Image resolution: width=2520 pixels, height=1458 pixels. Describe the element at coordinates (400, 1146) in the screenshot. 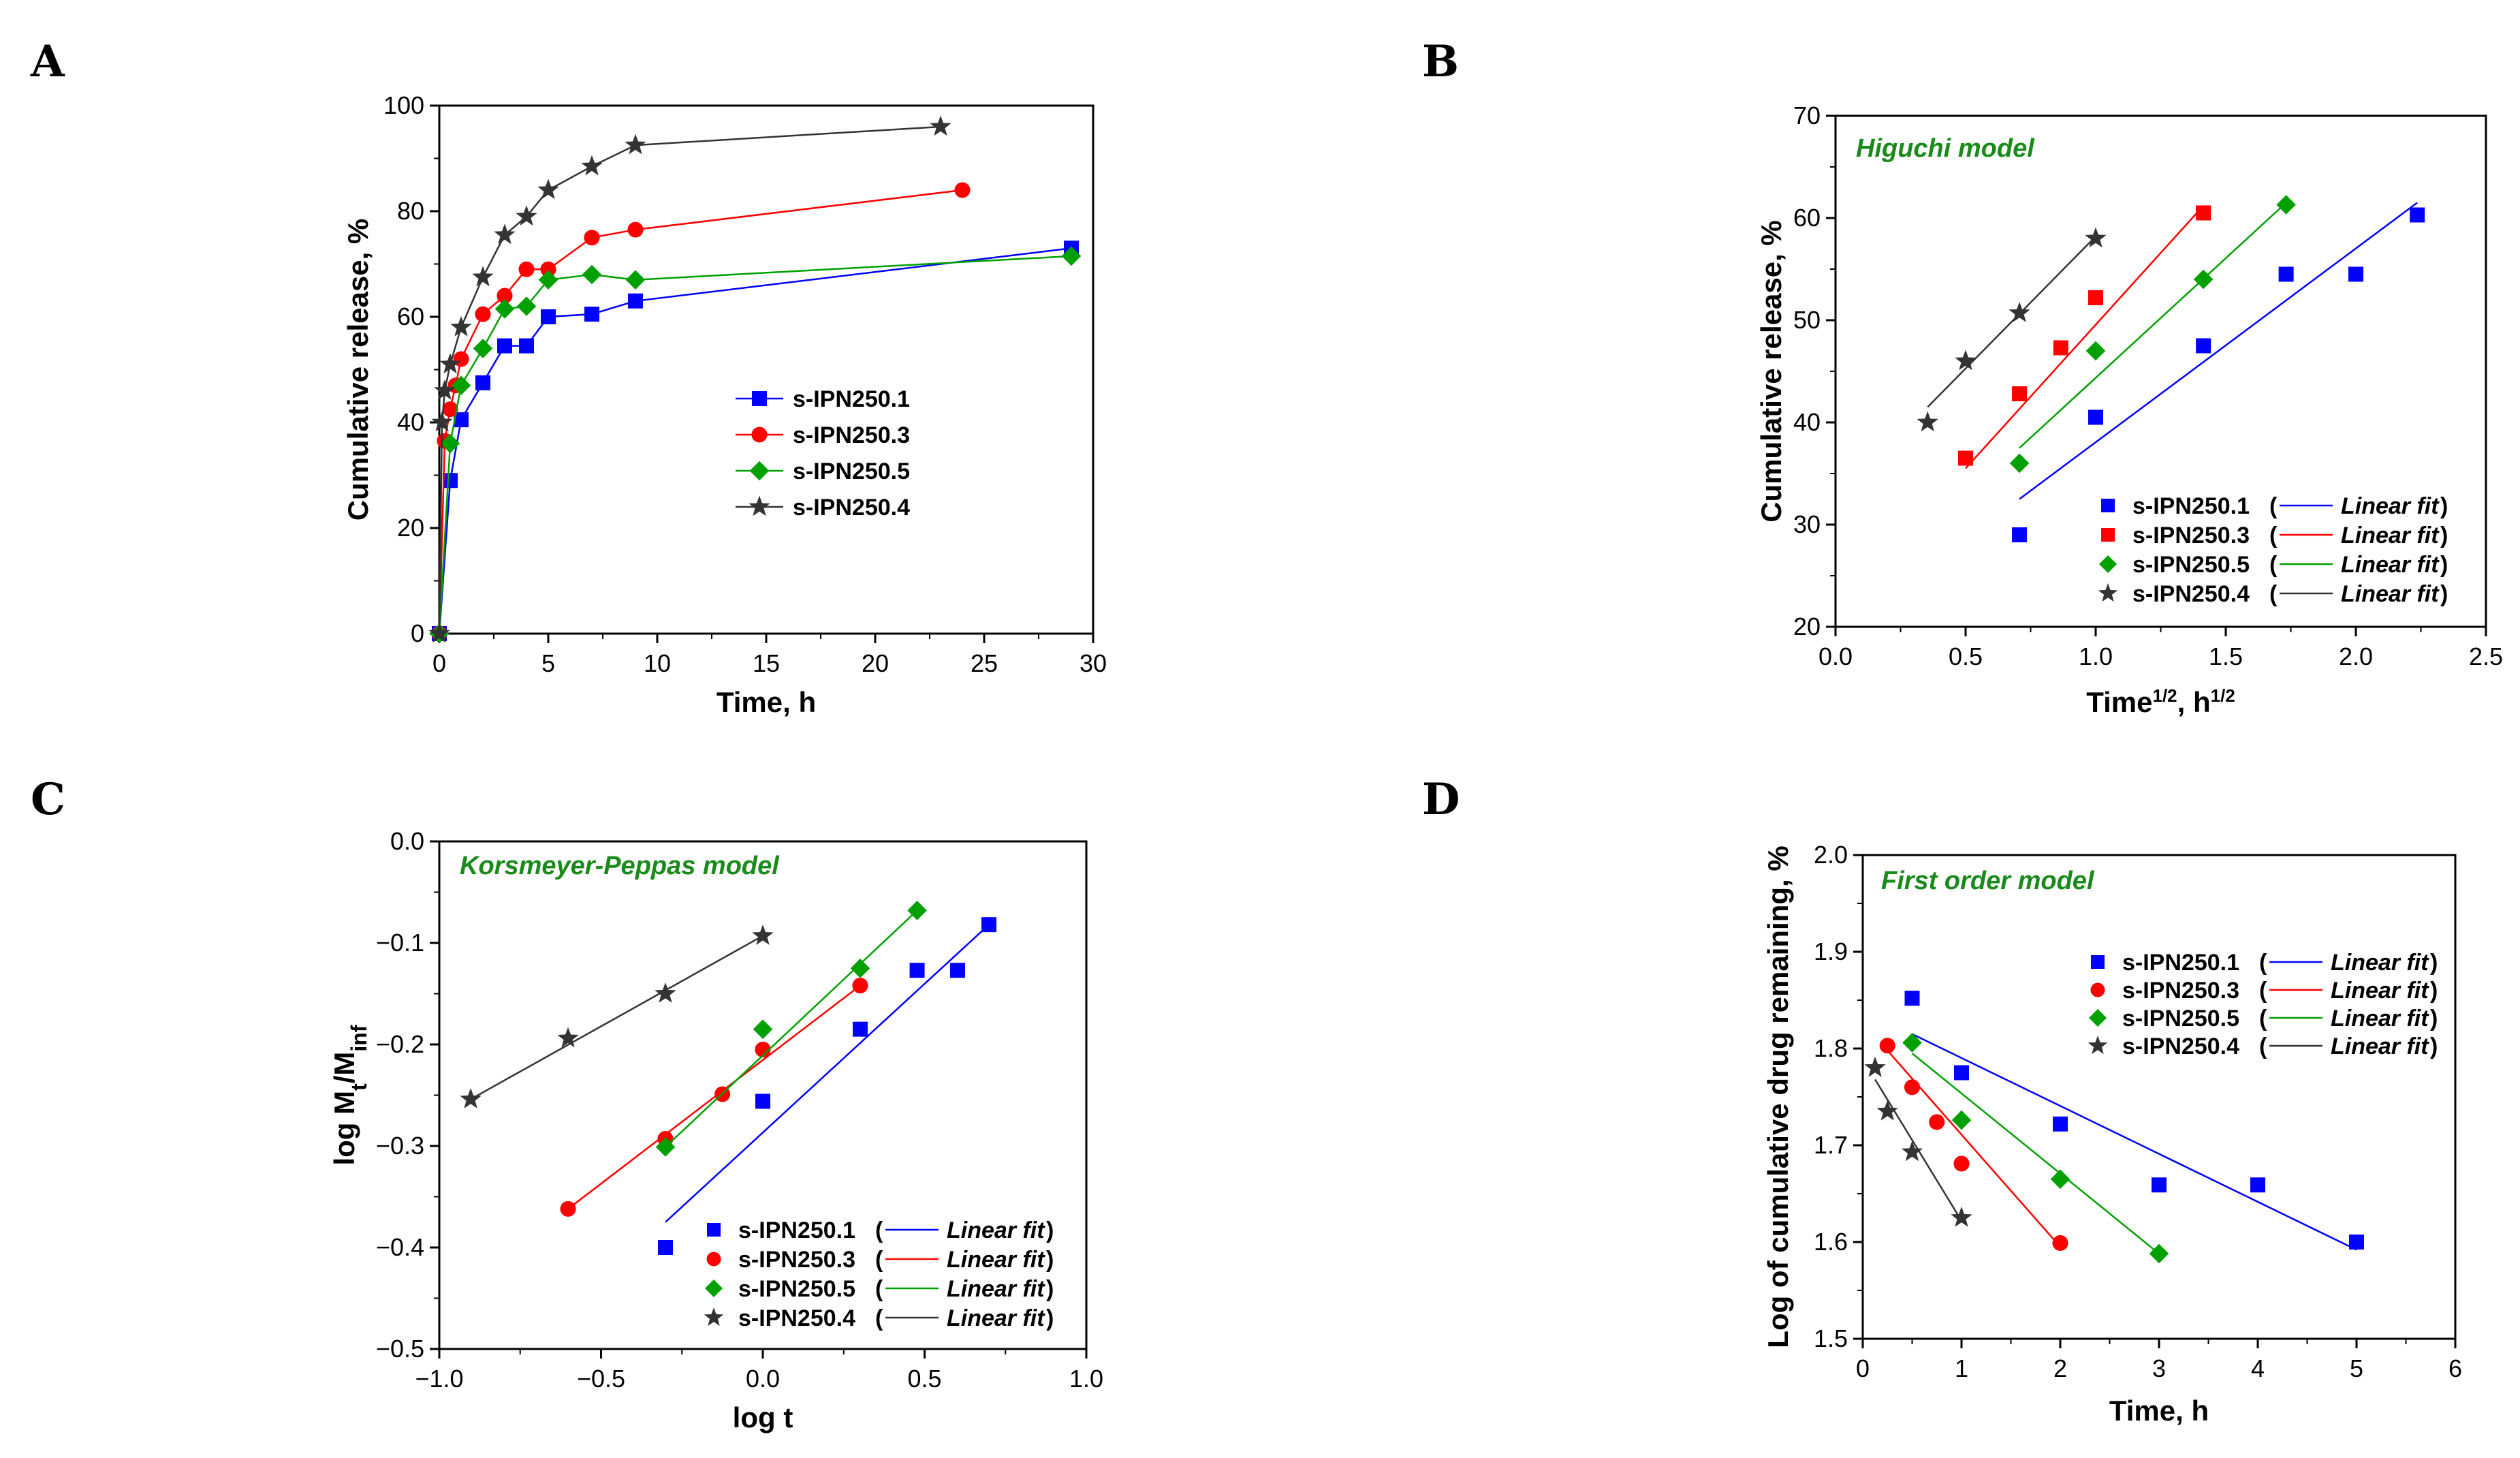

I see `y-tick-label: −0.3` at that location.